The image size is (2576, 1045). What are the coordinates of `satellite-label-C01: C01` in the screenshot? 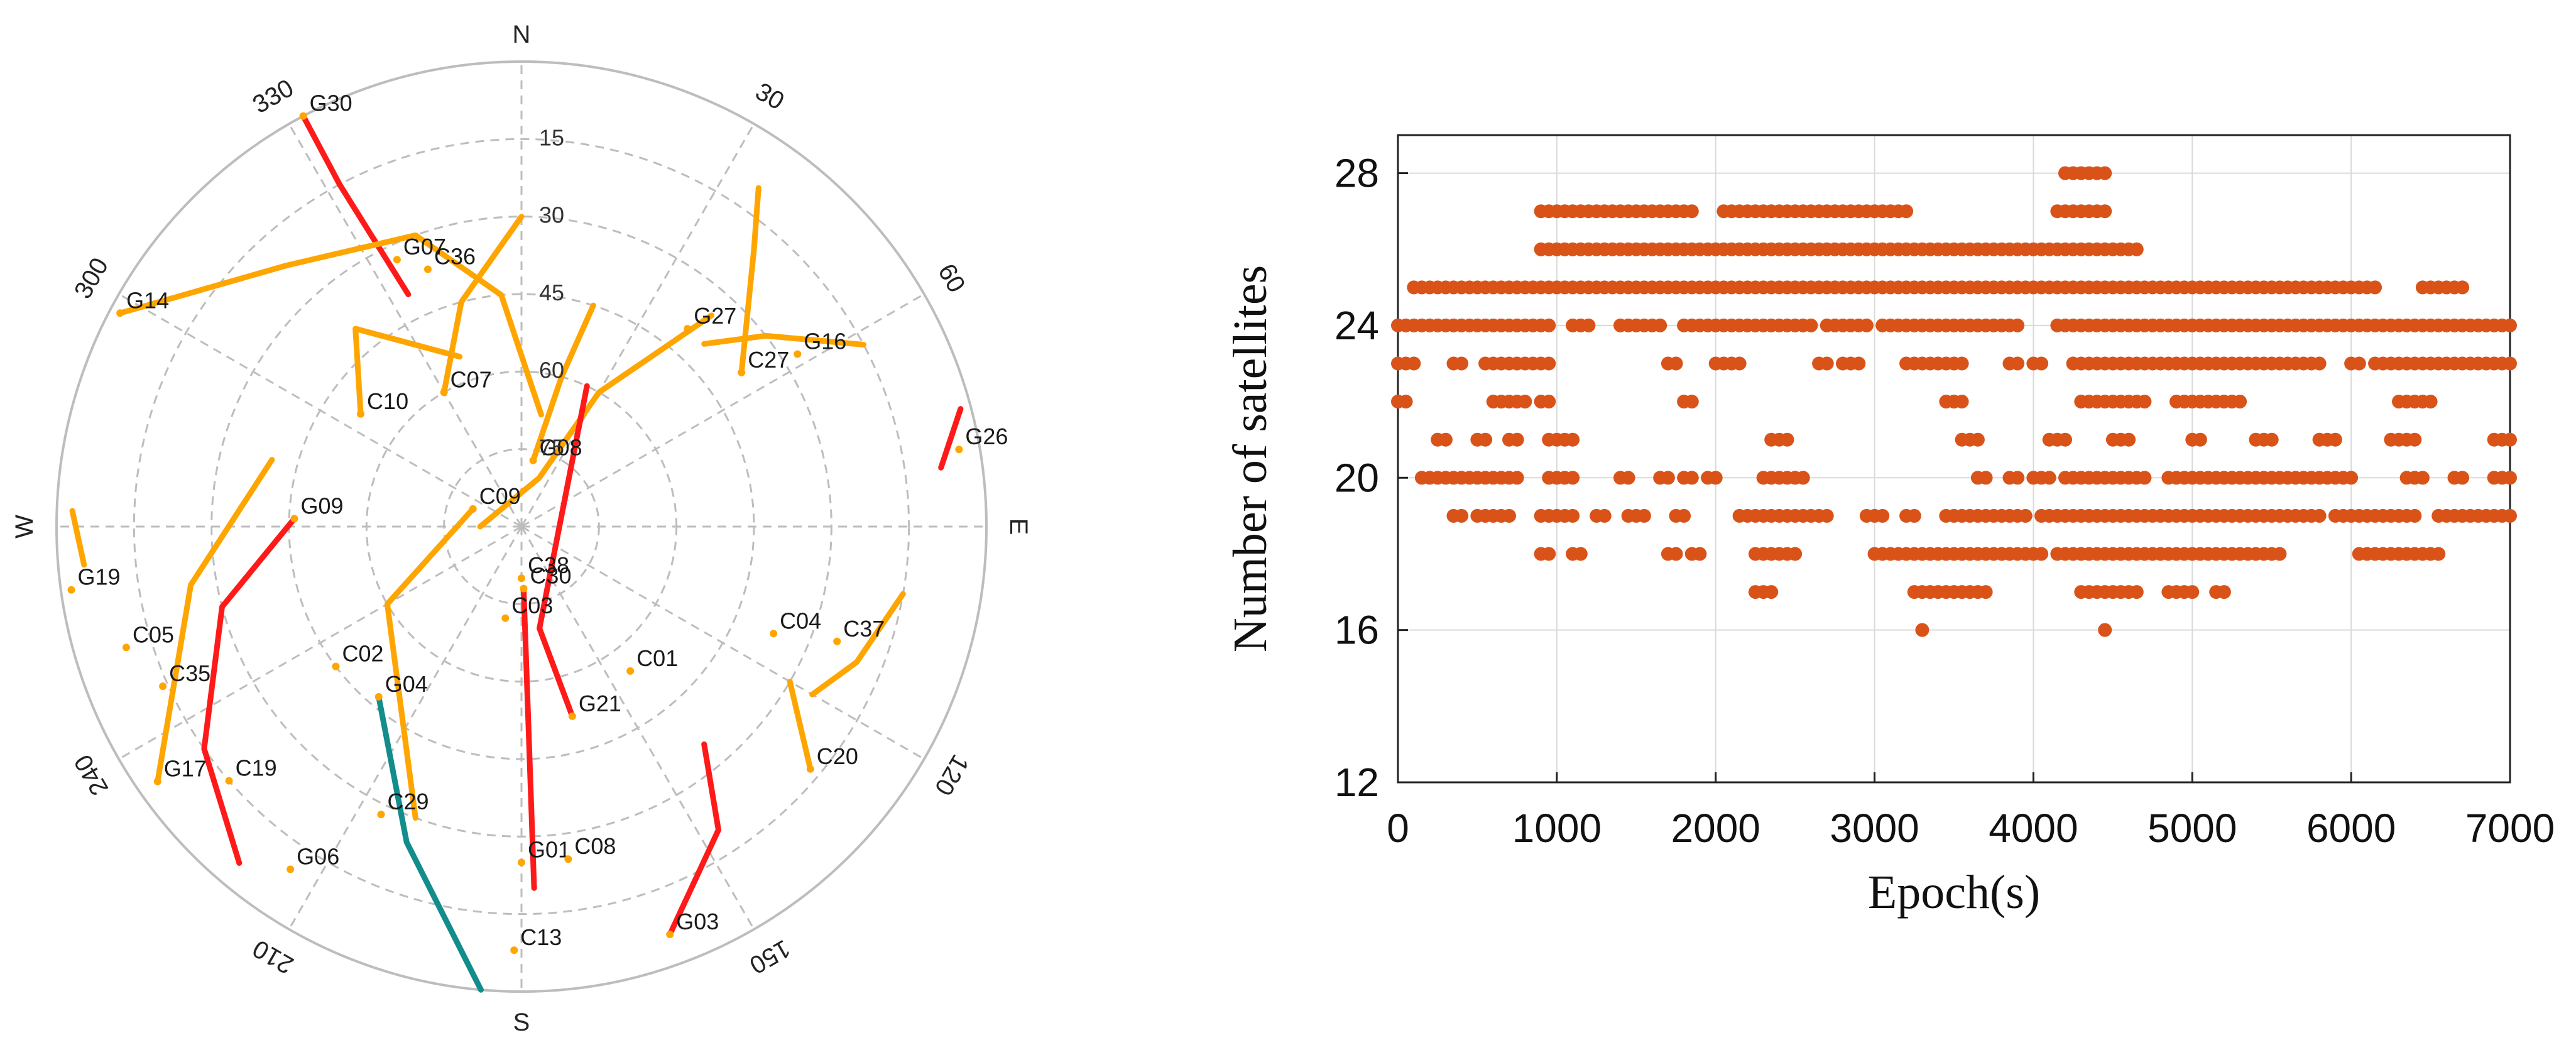 It's located at (657, 658).